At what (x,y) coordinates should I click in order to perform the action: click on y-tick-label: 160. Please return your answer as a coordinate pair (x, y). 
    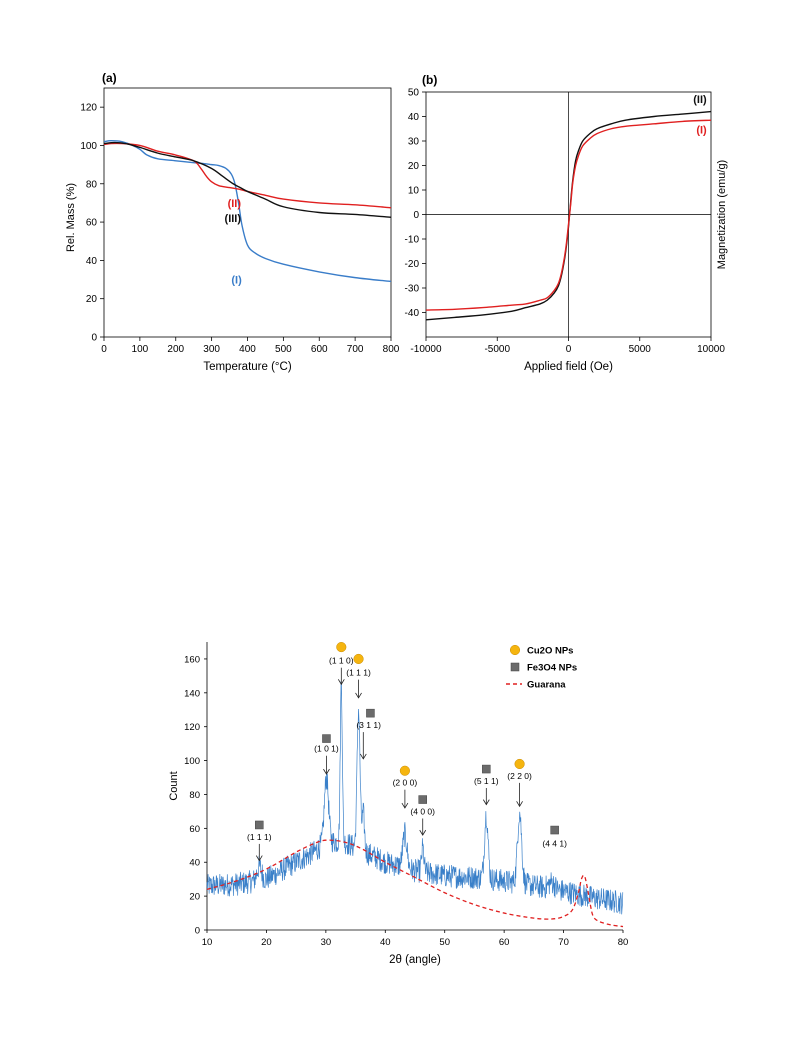
    Looking at the image, I should click on (192, 659).